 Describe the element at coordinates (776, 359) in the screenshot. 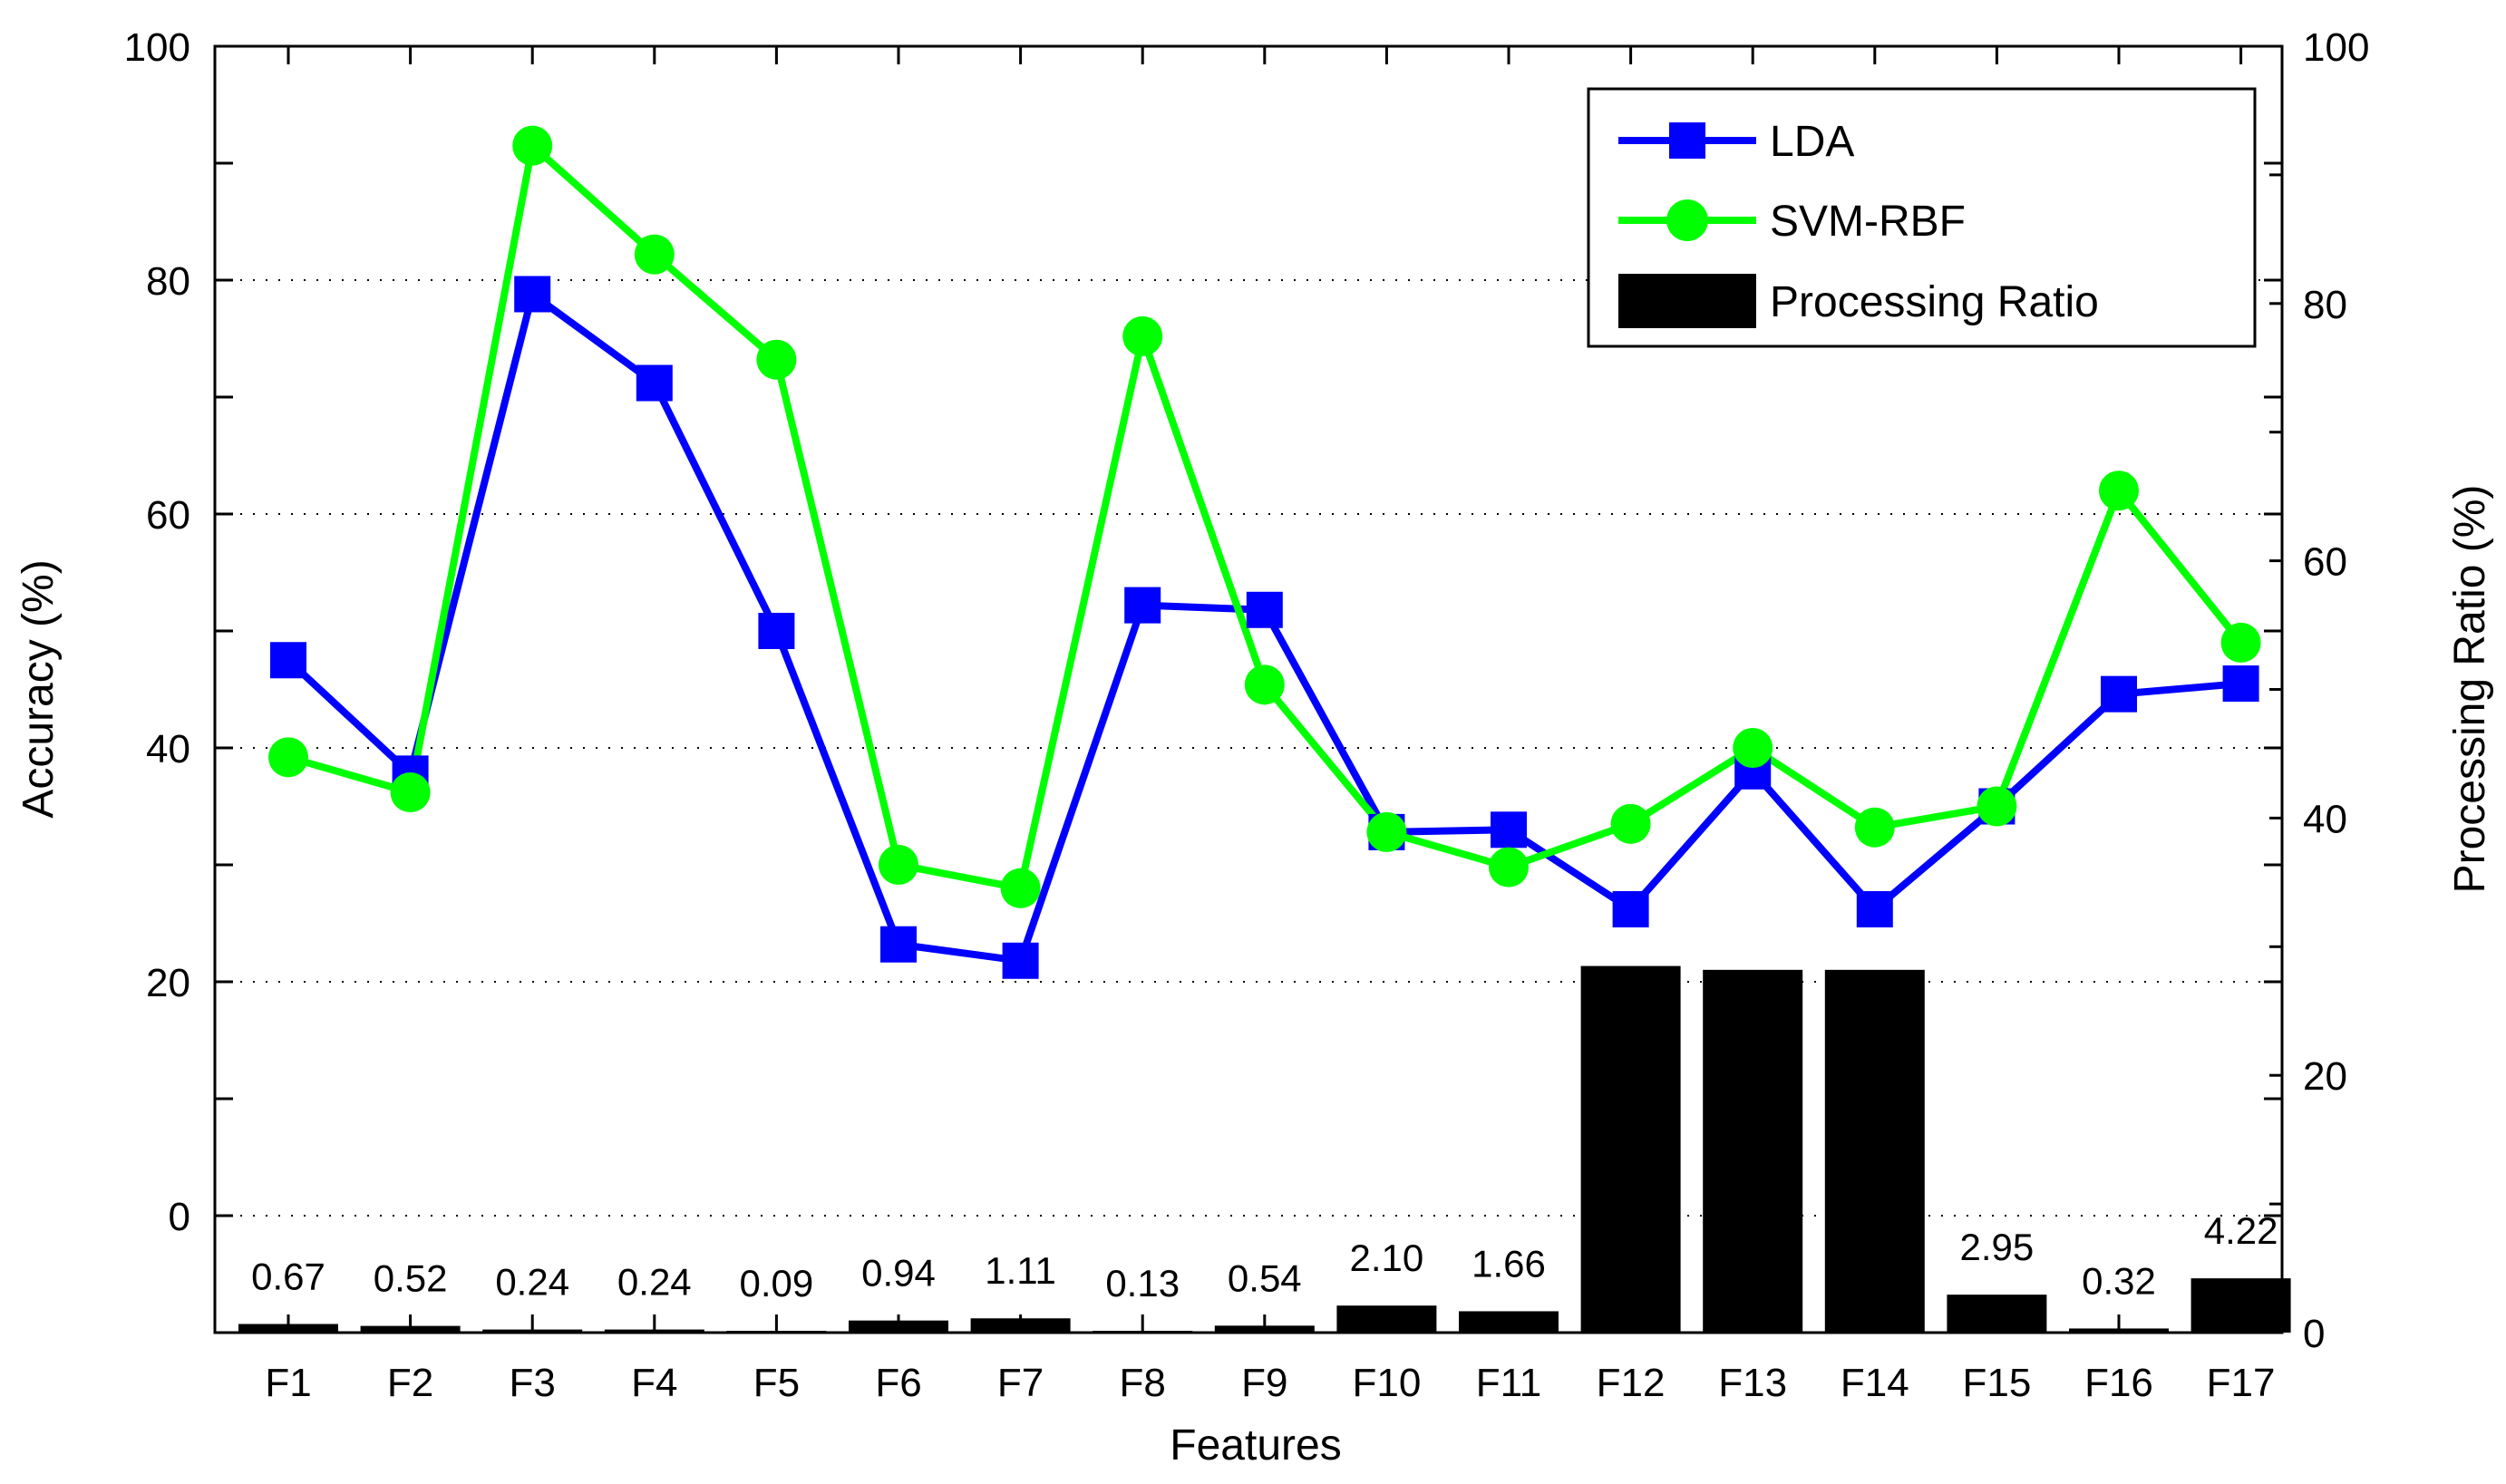

I see `marker-svm-rbf-F5` at that location.